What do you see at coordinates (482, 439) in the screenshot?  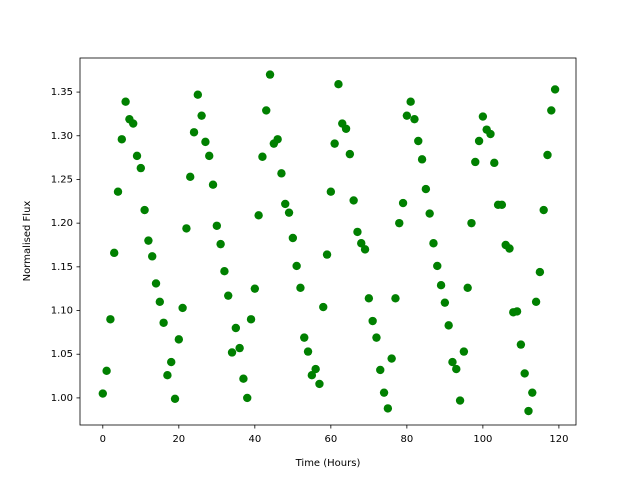 I see `x-tick-label: 100` at bounding box center [482, 439].